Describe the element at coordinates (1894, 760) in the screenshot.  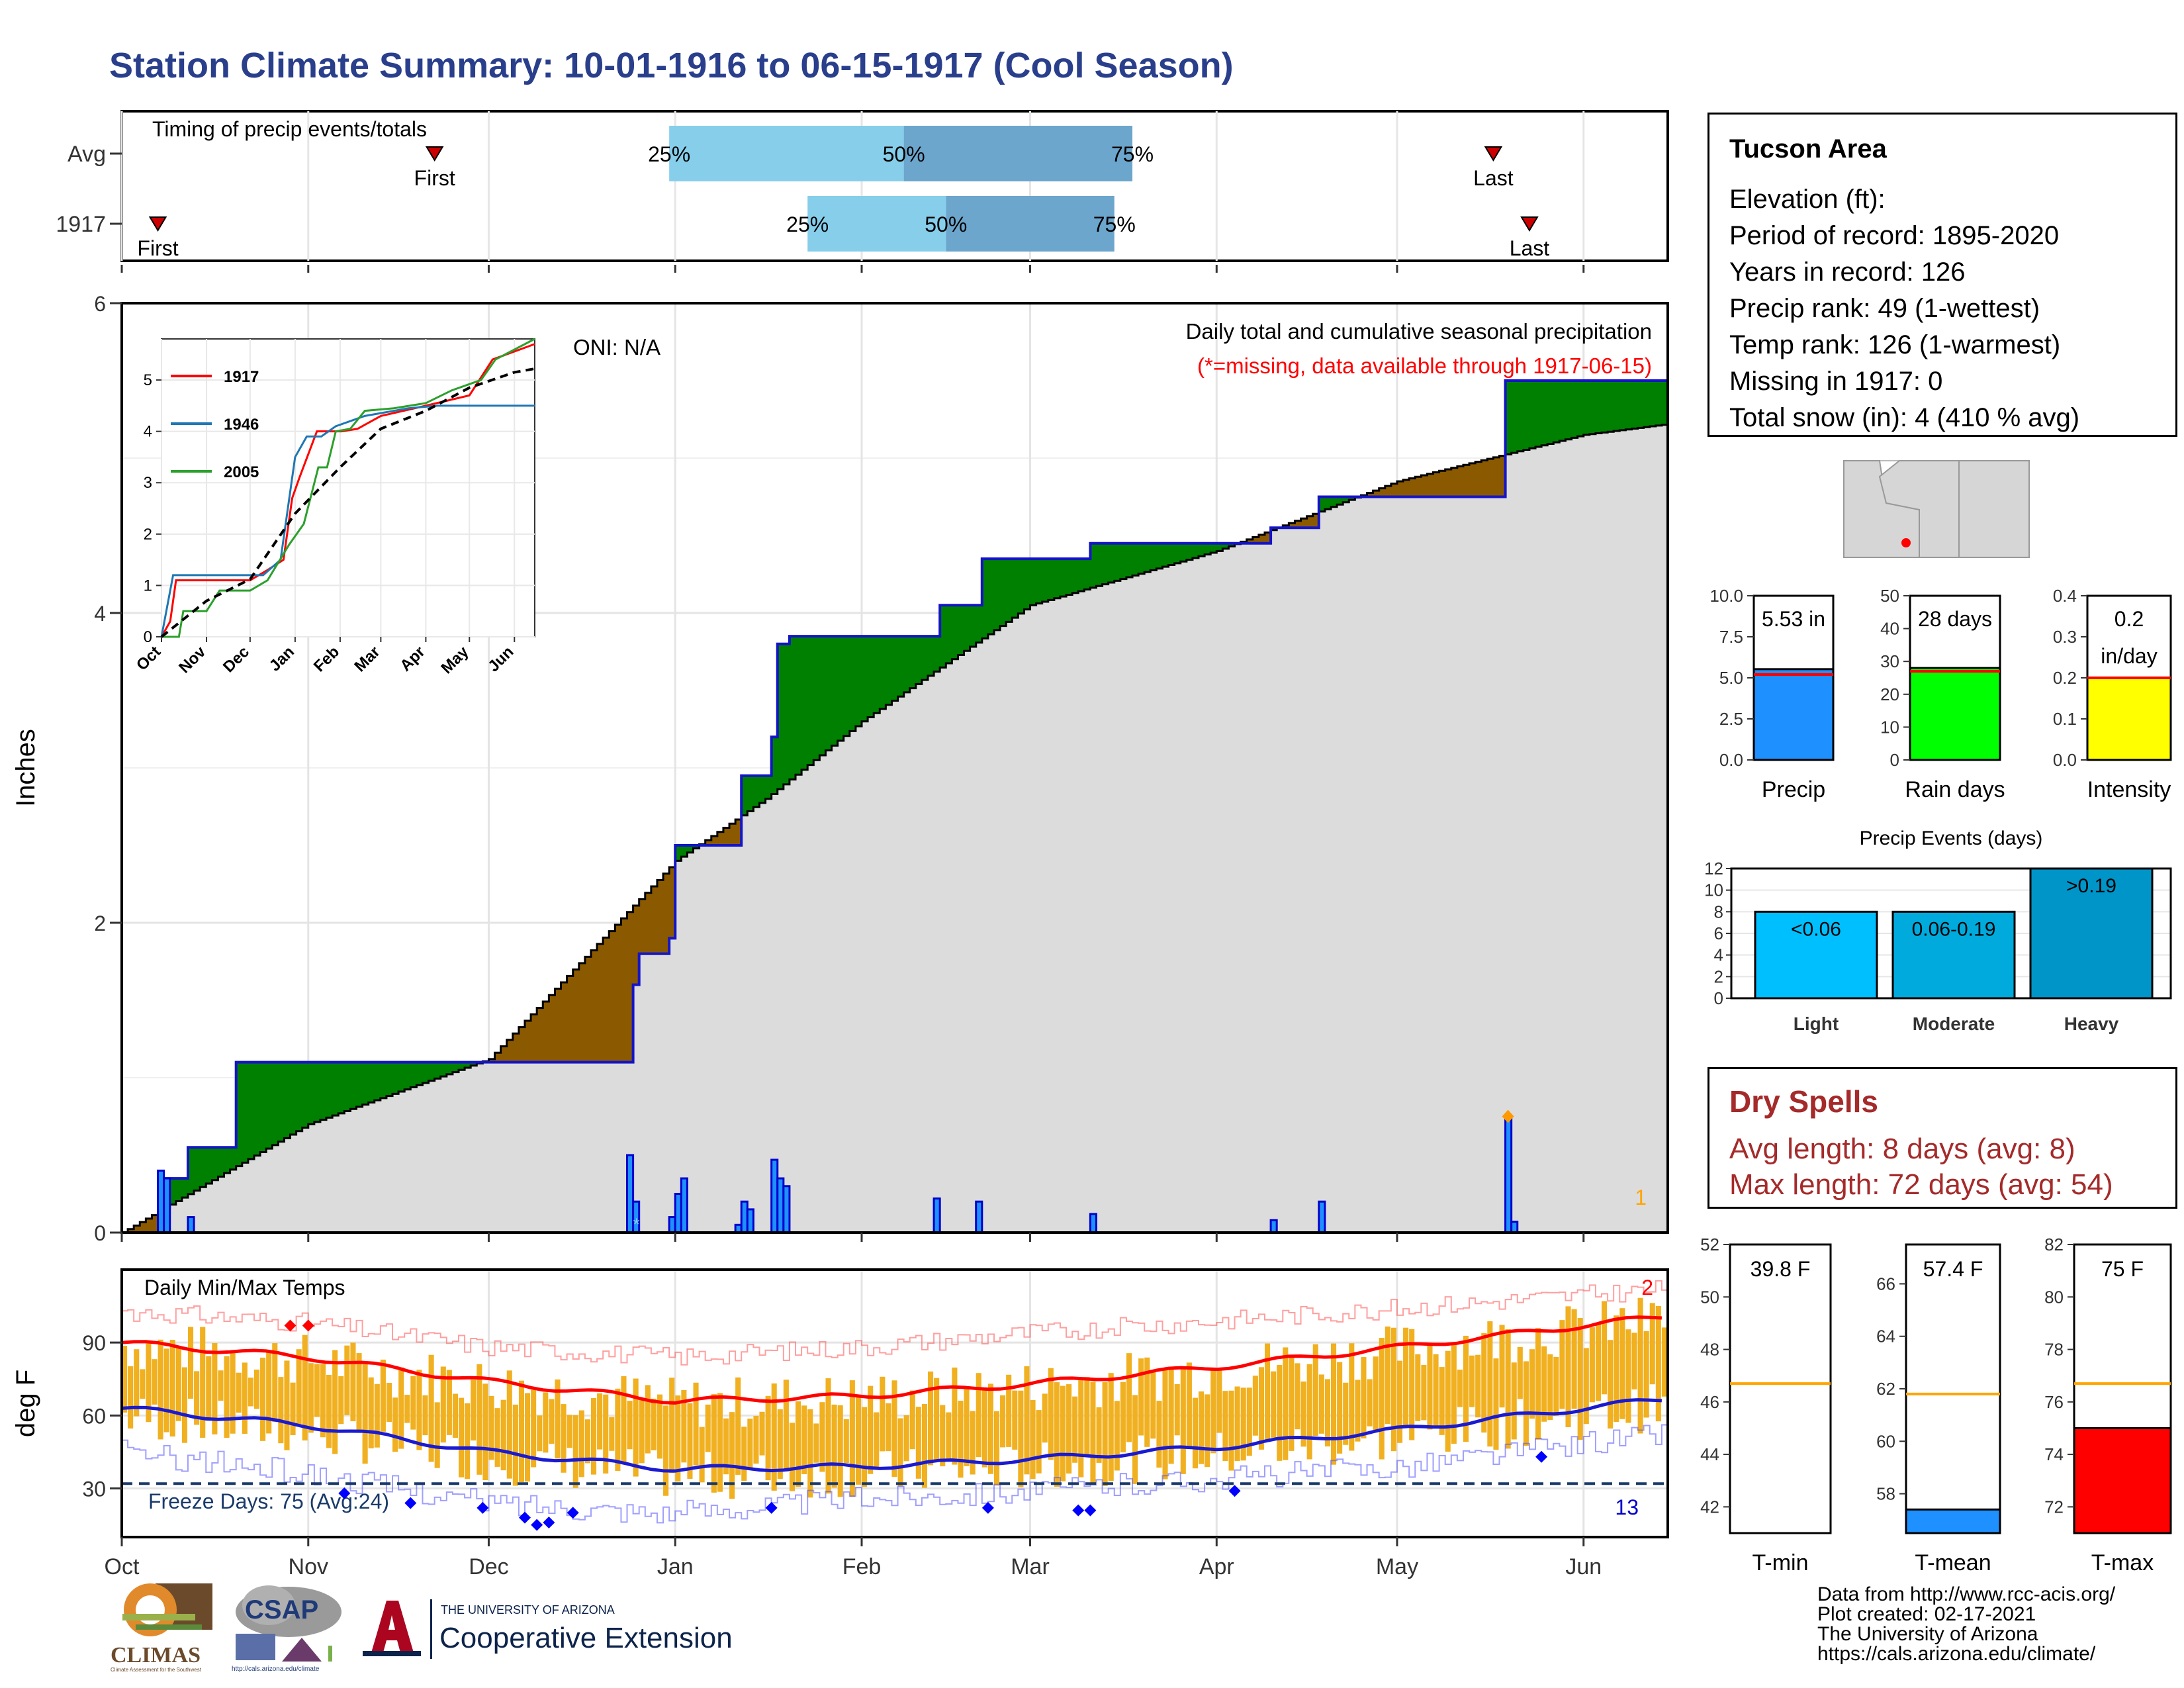
I see `raindays-gauge-tick-label: 0` at that location.